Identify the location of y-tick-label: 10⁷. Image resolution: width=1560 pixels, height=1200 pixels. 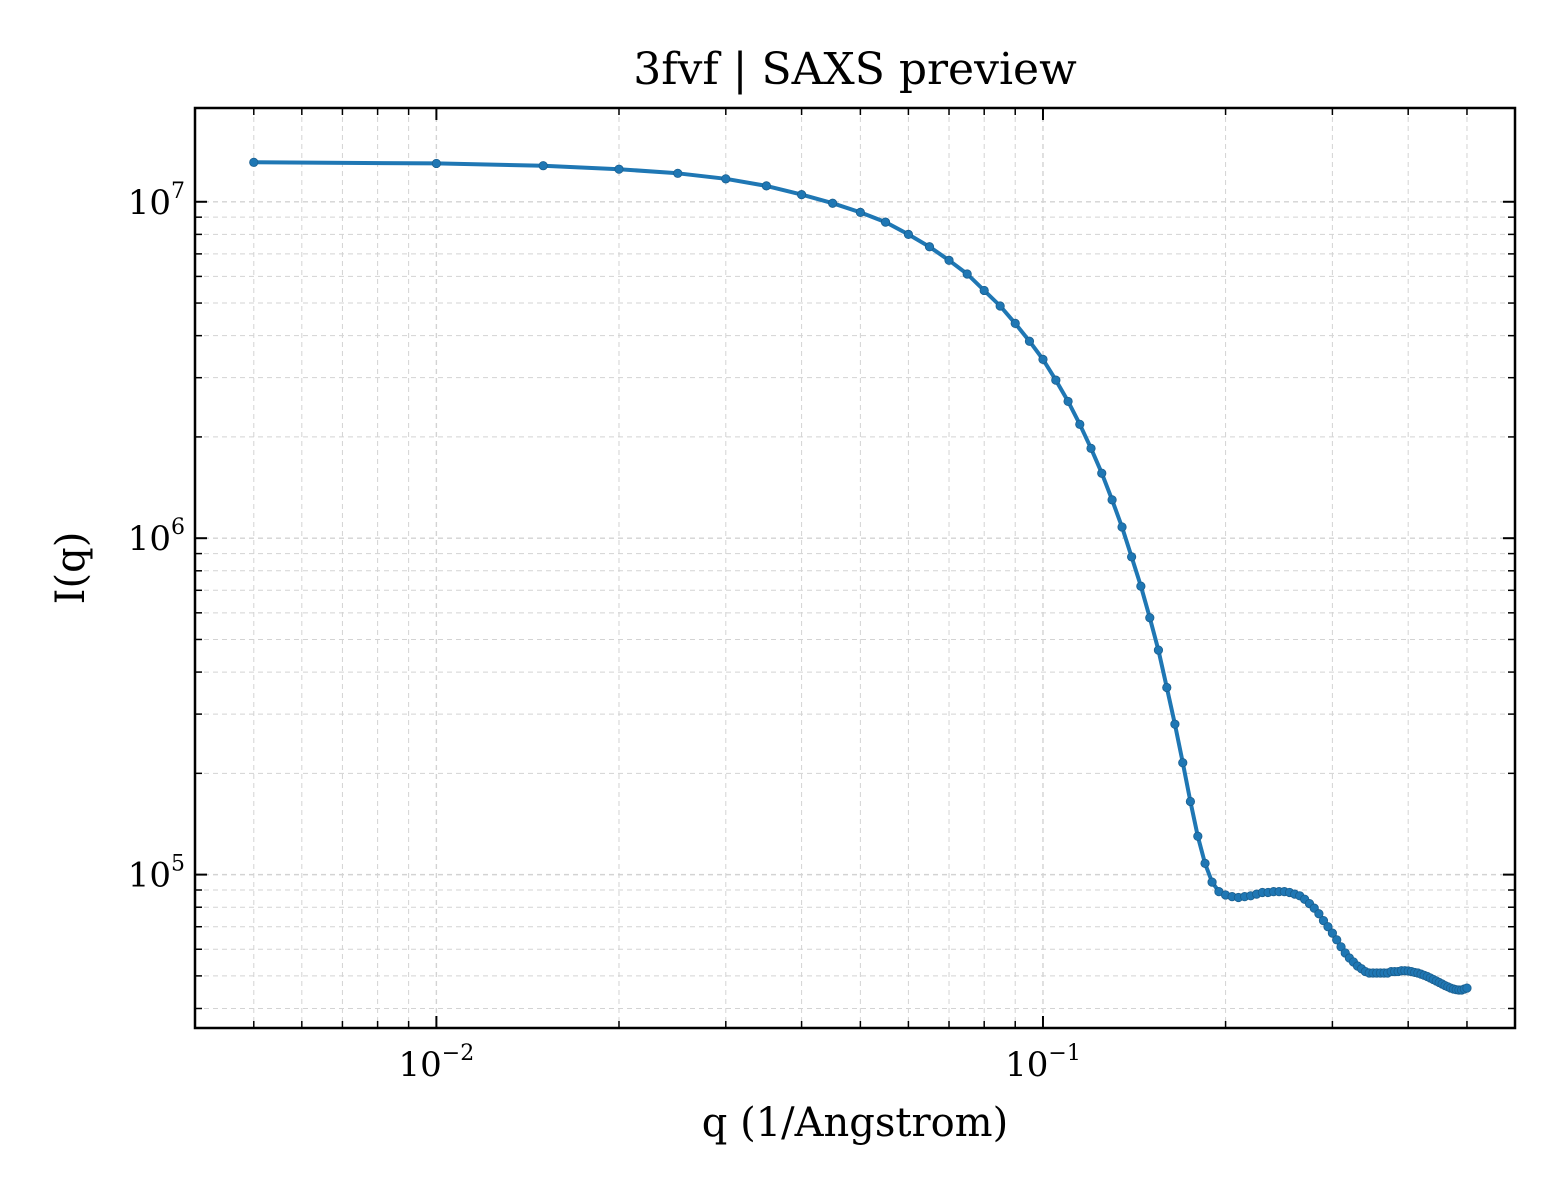
(156, 201).